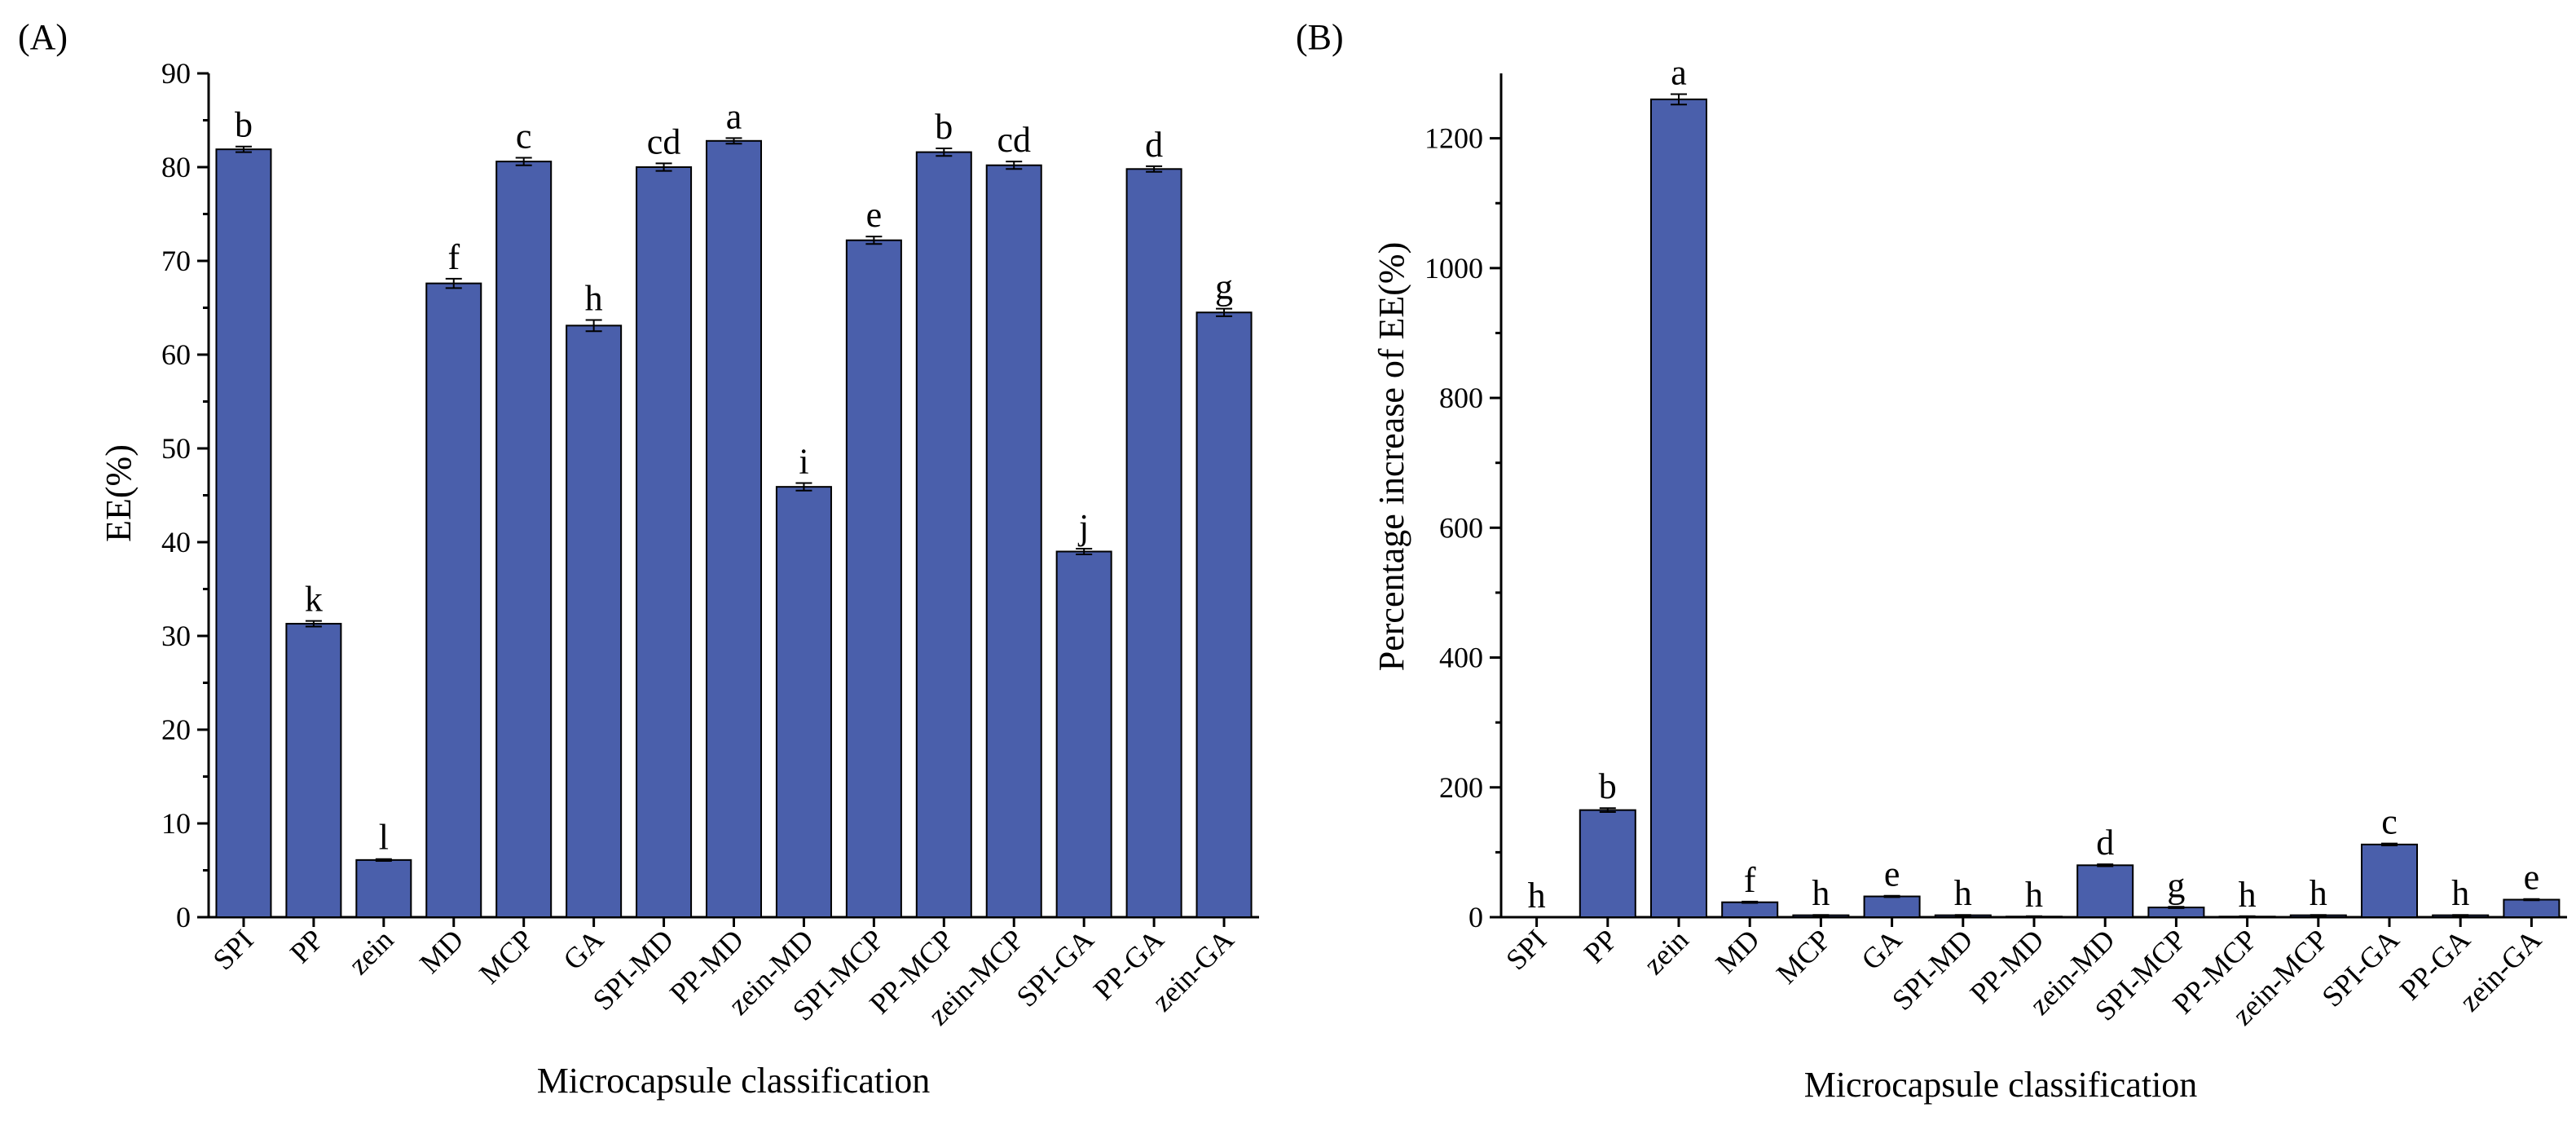  Describe the element at coordinates (2390, 881) in the screenshot. I see `panel-b-bar-spi-ga` at that location.